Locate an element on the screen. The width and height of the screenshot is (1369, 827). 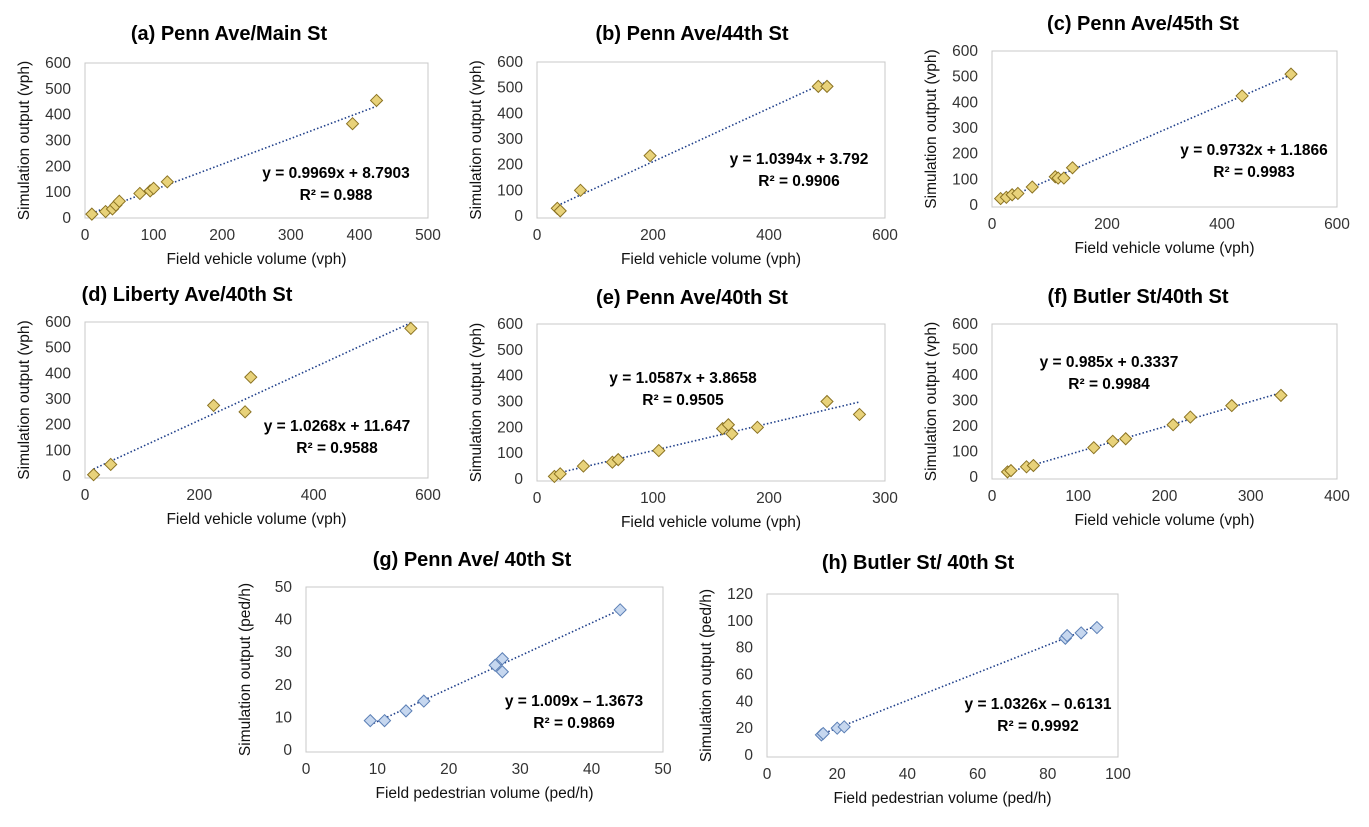
r-squared: R² = 0.9588 is located at coordinates (337, 448).